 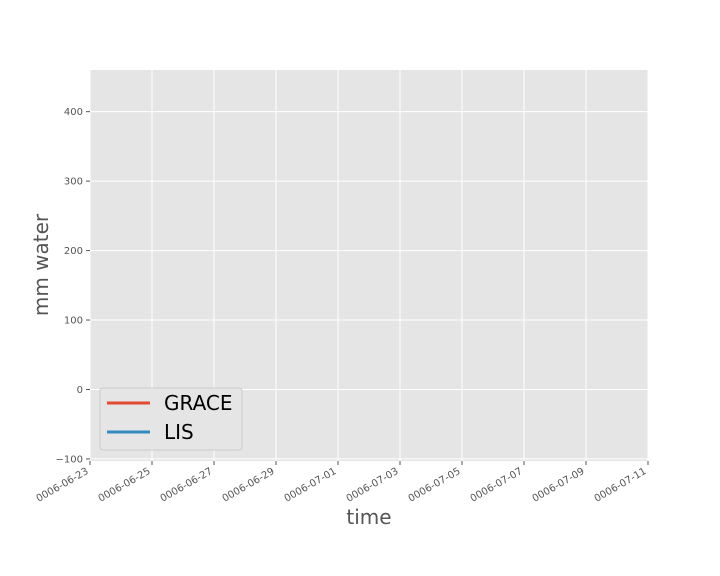 What do you see at coordinates (559, 485) in the screenshot?
I see `x-tick-label: 0006-07-09` at bounding box center [559, 485].